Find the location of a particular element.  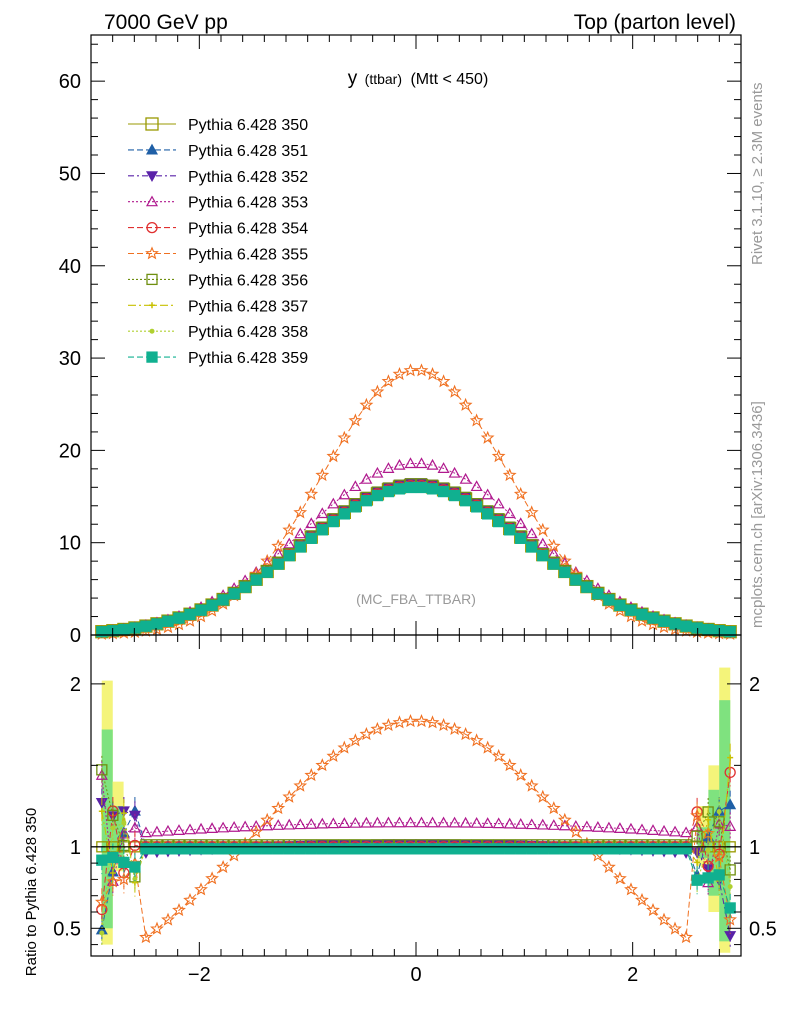

main-ytick-label: 40 is located at coordinates (70, 267).